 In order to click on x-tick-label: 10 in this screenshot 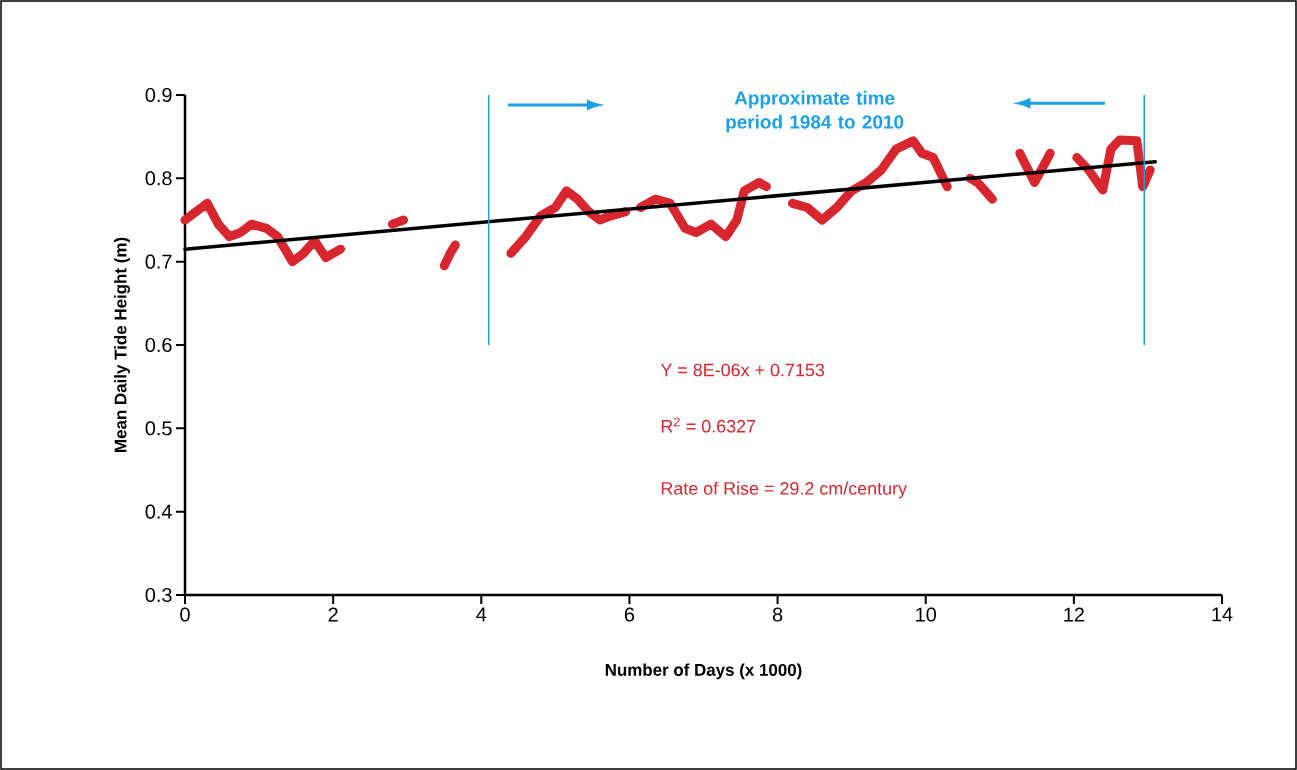, I will do `click(926, 614)`.